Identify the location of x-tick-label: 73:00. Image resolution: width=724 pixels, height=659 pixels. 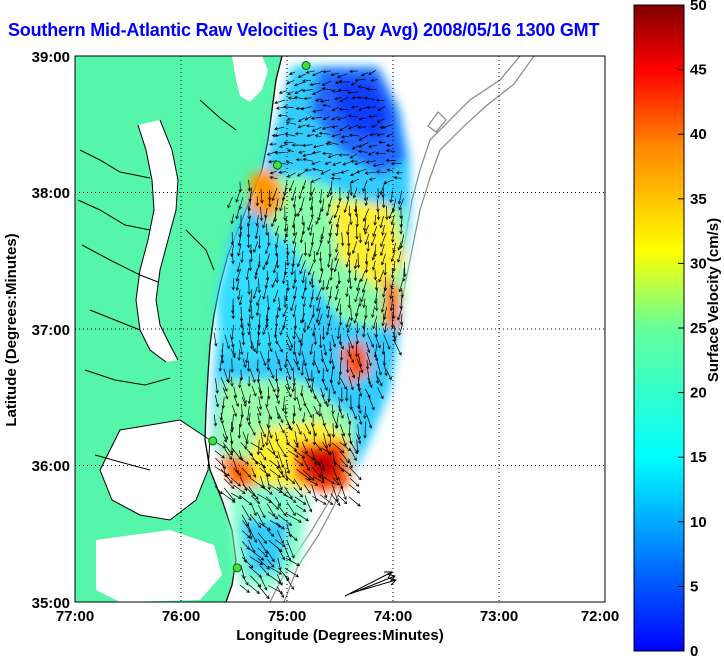
(499, 616).